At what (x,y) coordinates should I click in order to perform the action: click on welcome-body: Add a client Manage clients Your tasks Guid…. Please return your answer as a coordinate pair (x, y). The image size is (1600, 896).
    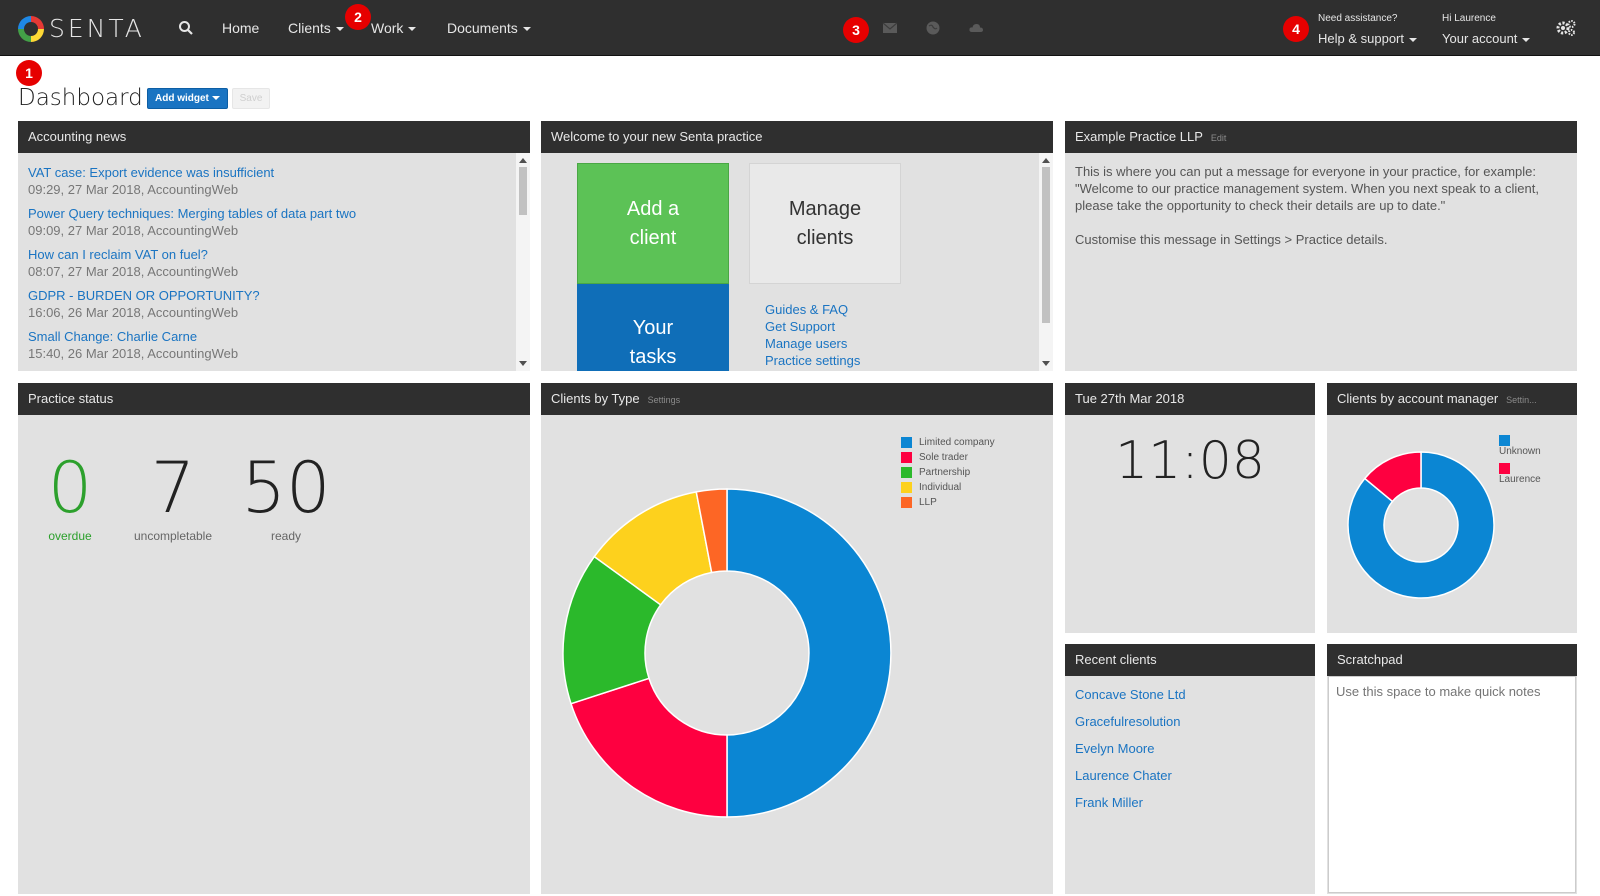
    Looking at the image, I should click on (797, 262).